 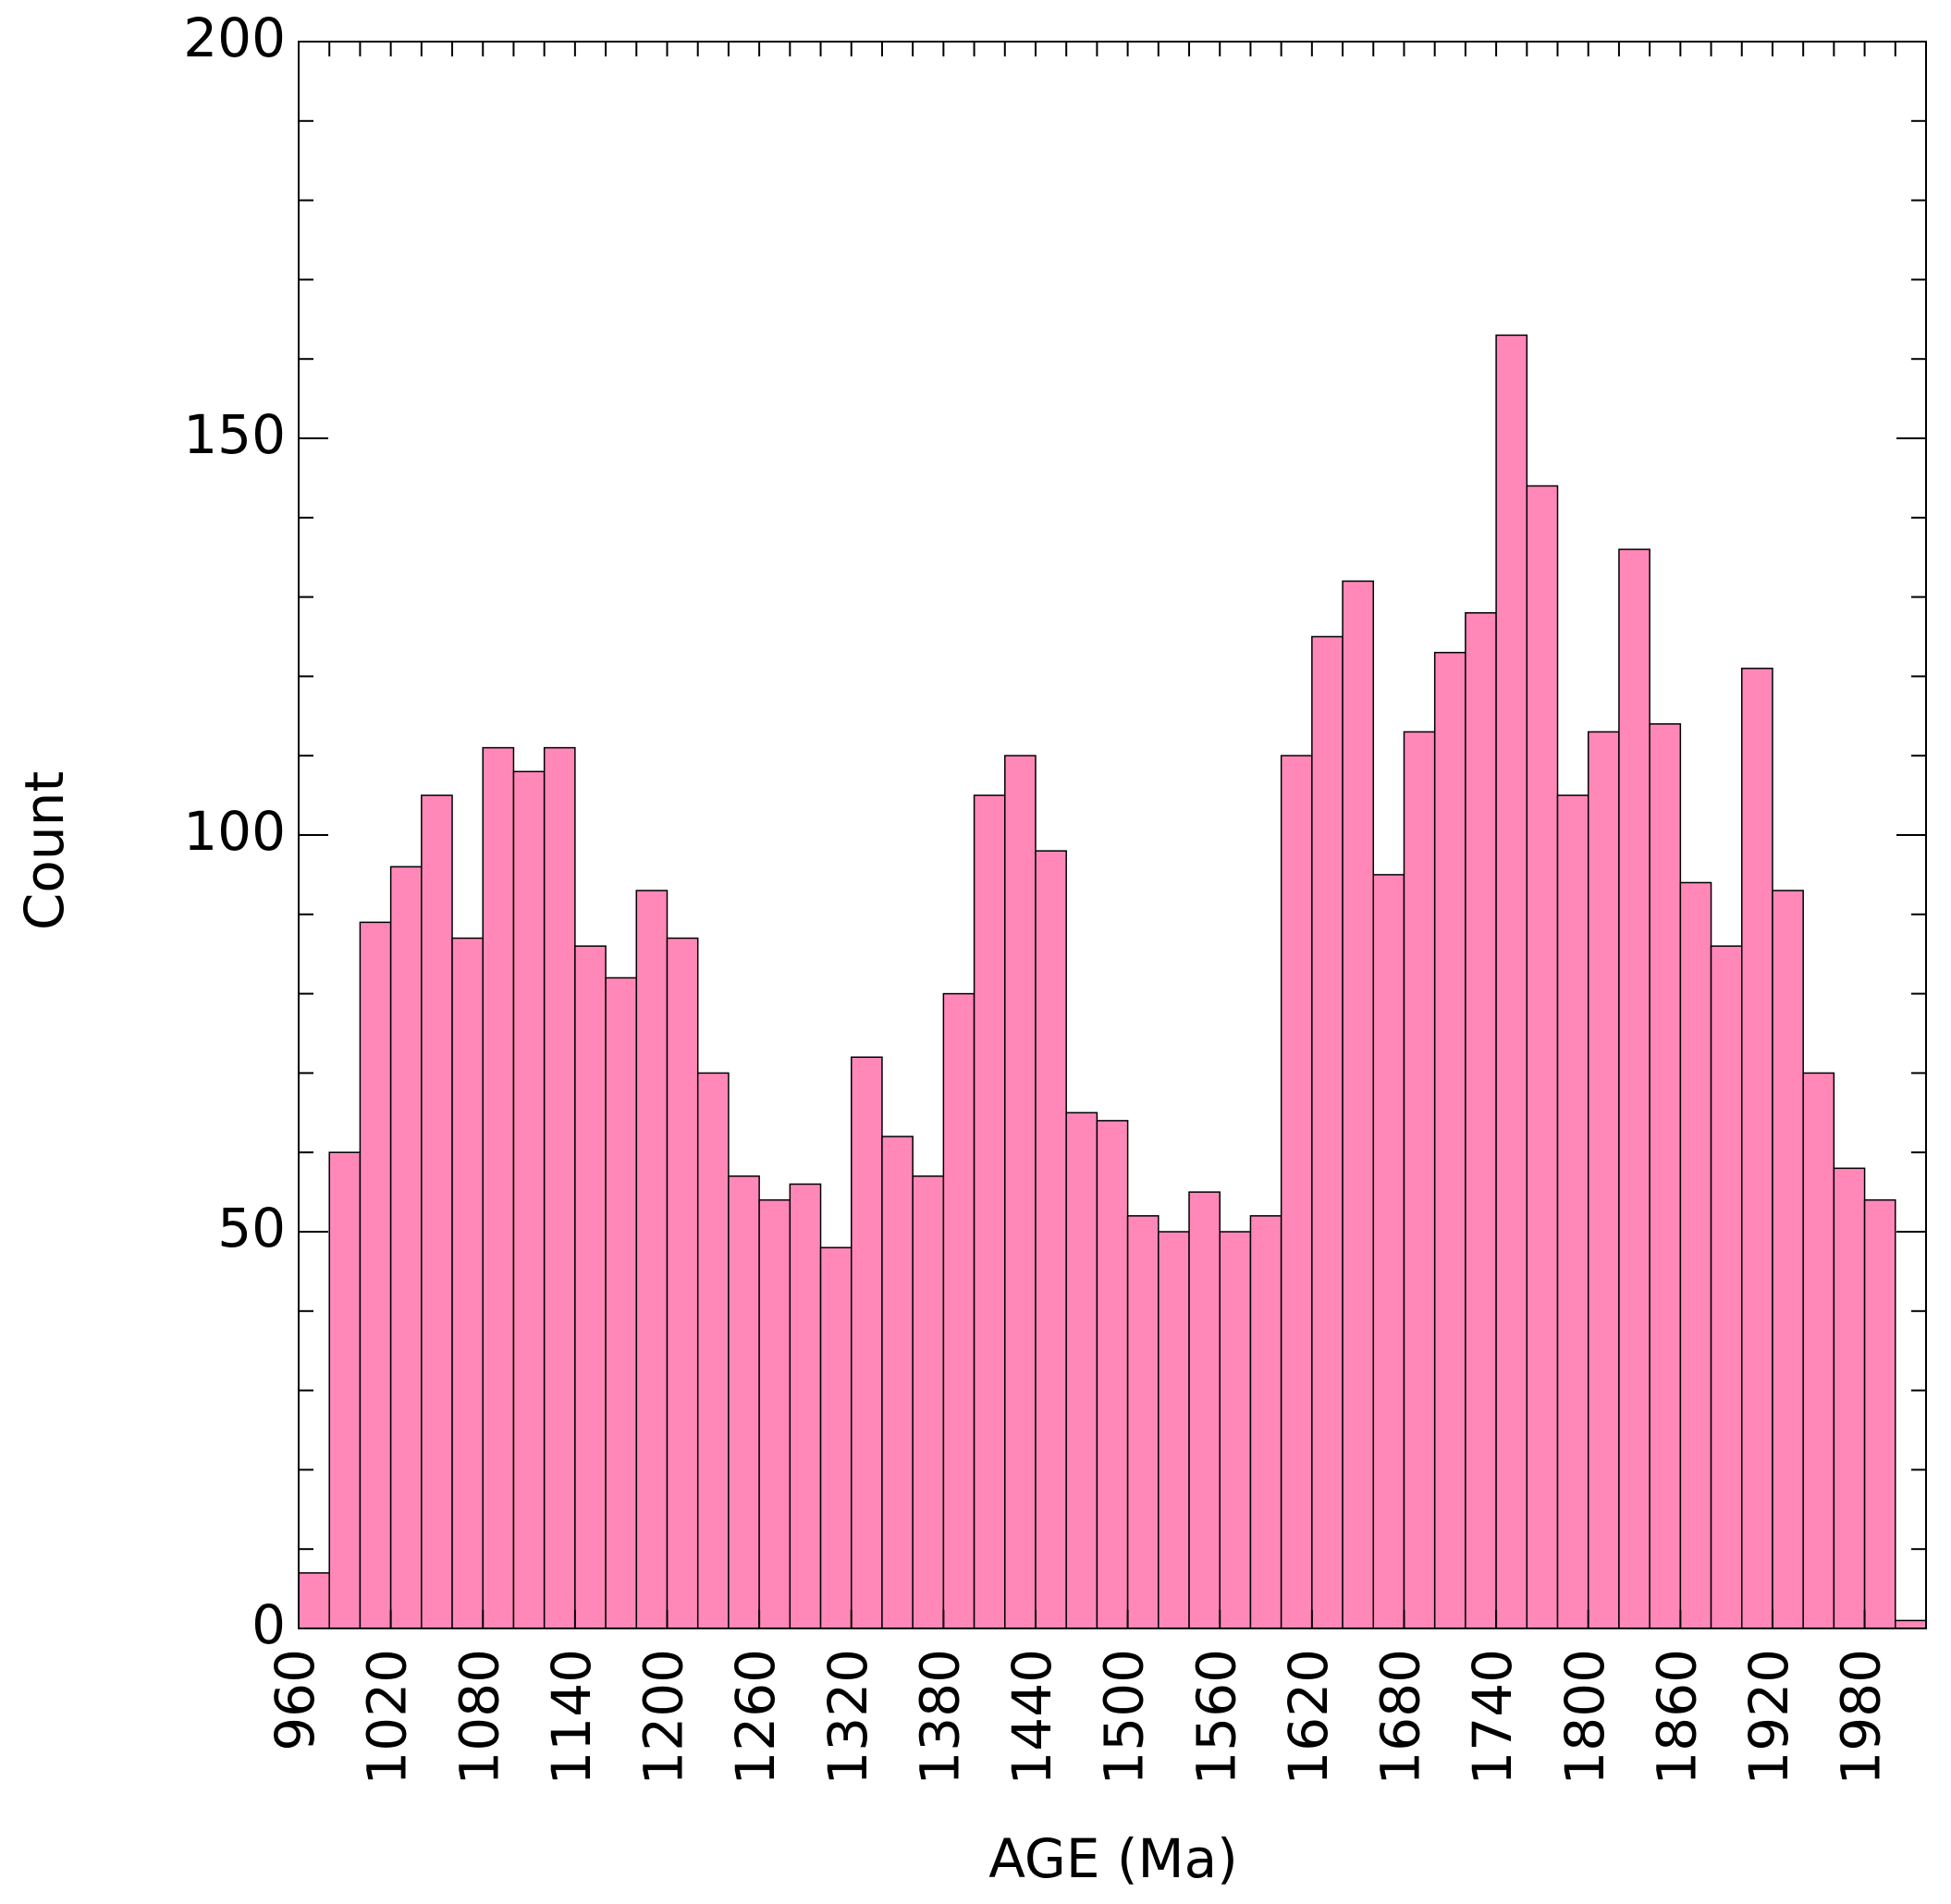 I want to click on x-tick-label: 1020, so click(x=388, y=1717).